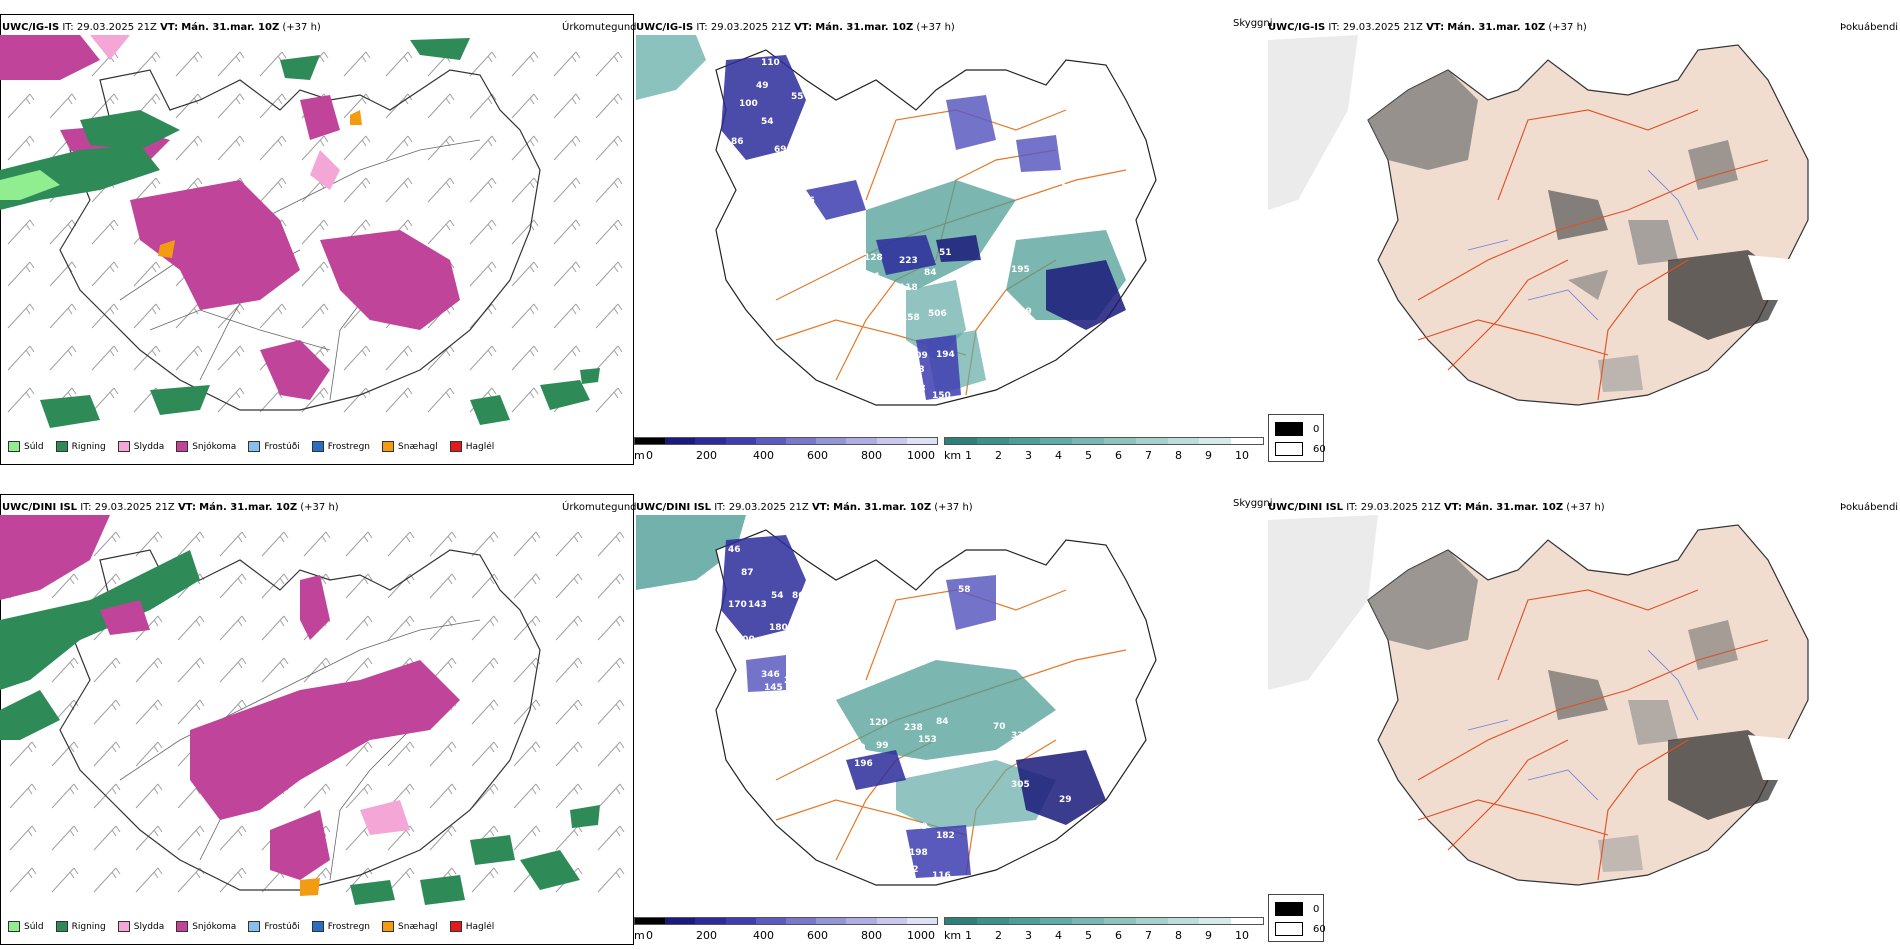  I want to click on cloudbase-label: 109, so click(918, 356).